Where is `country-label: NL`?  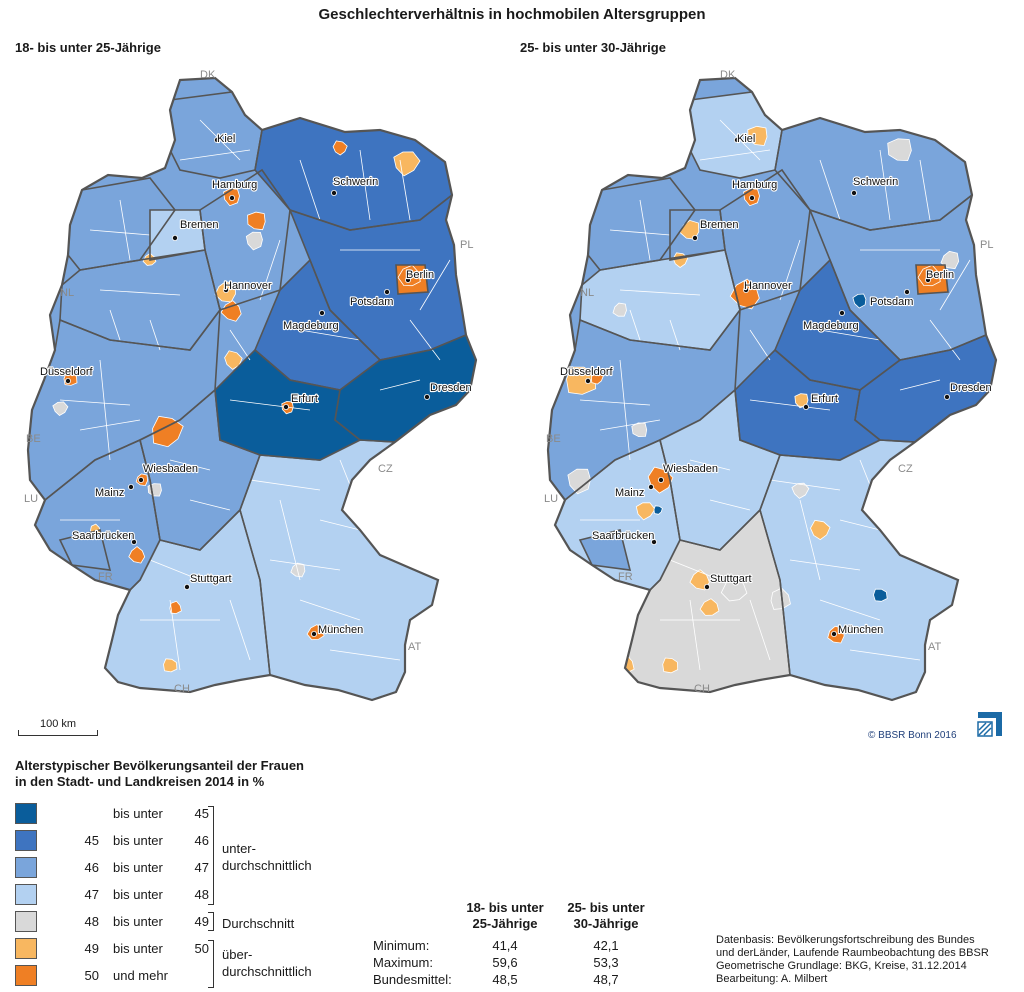
country-label: NL is located at coordinates (67, 293).